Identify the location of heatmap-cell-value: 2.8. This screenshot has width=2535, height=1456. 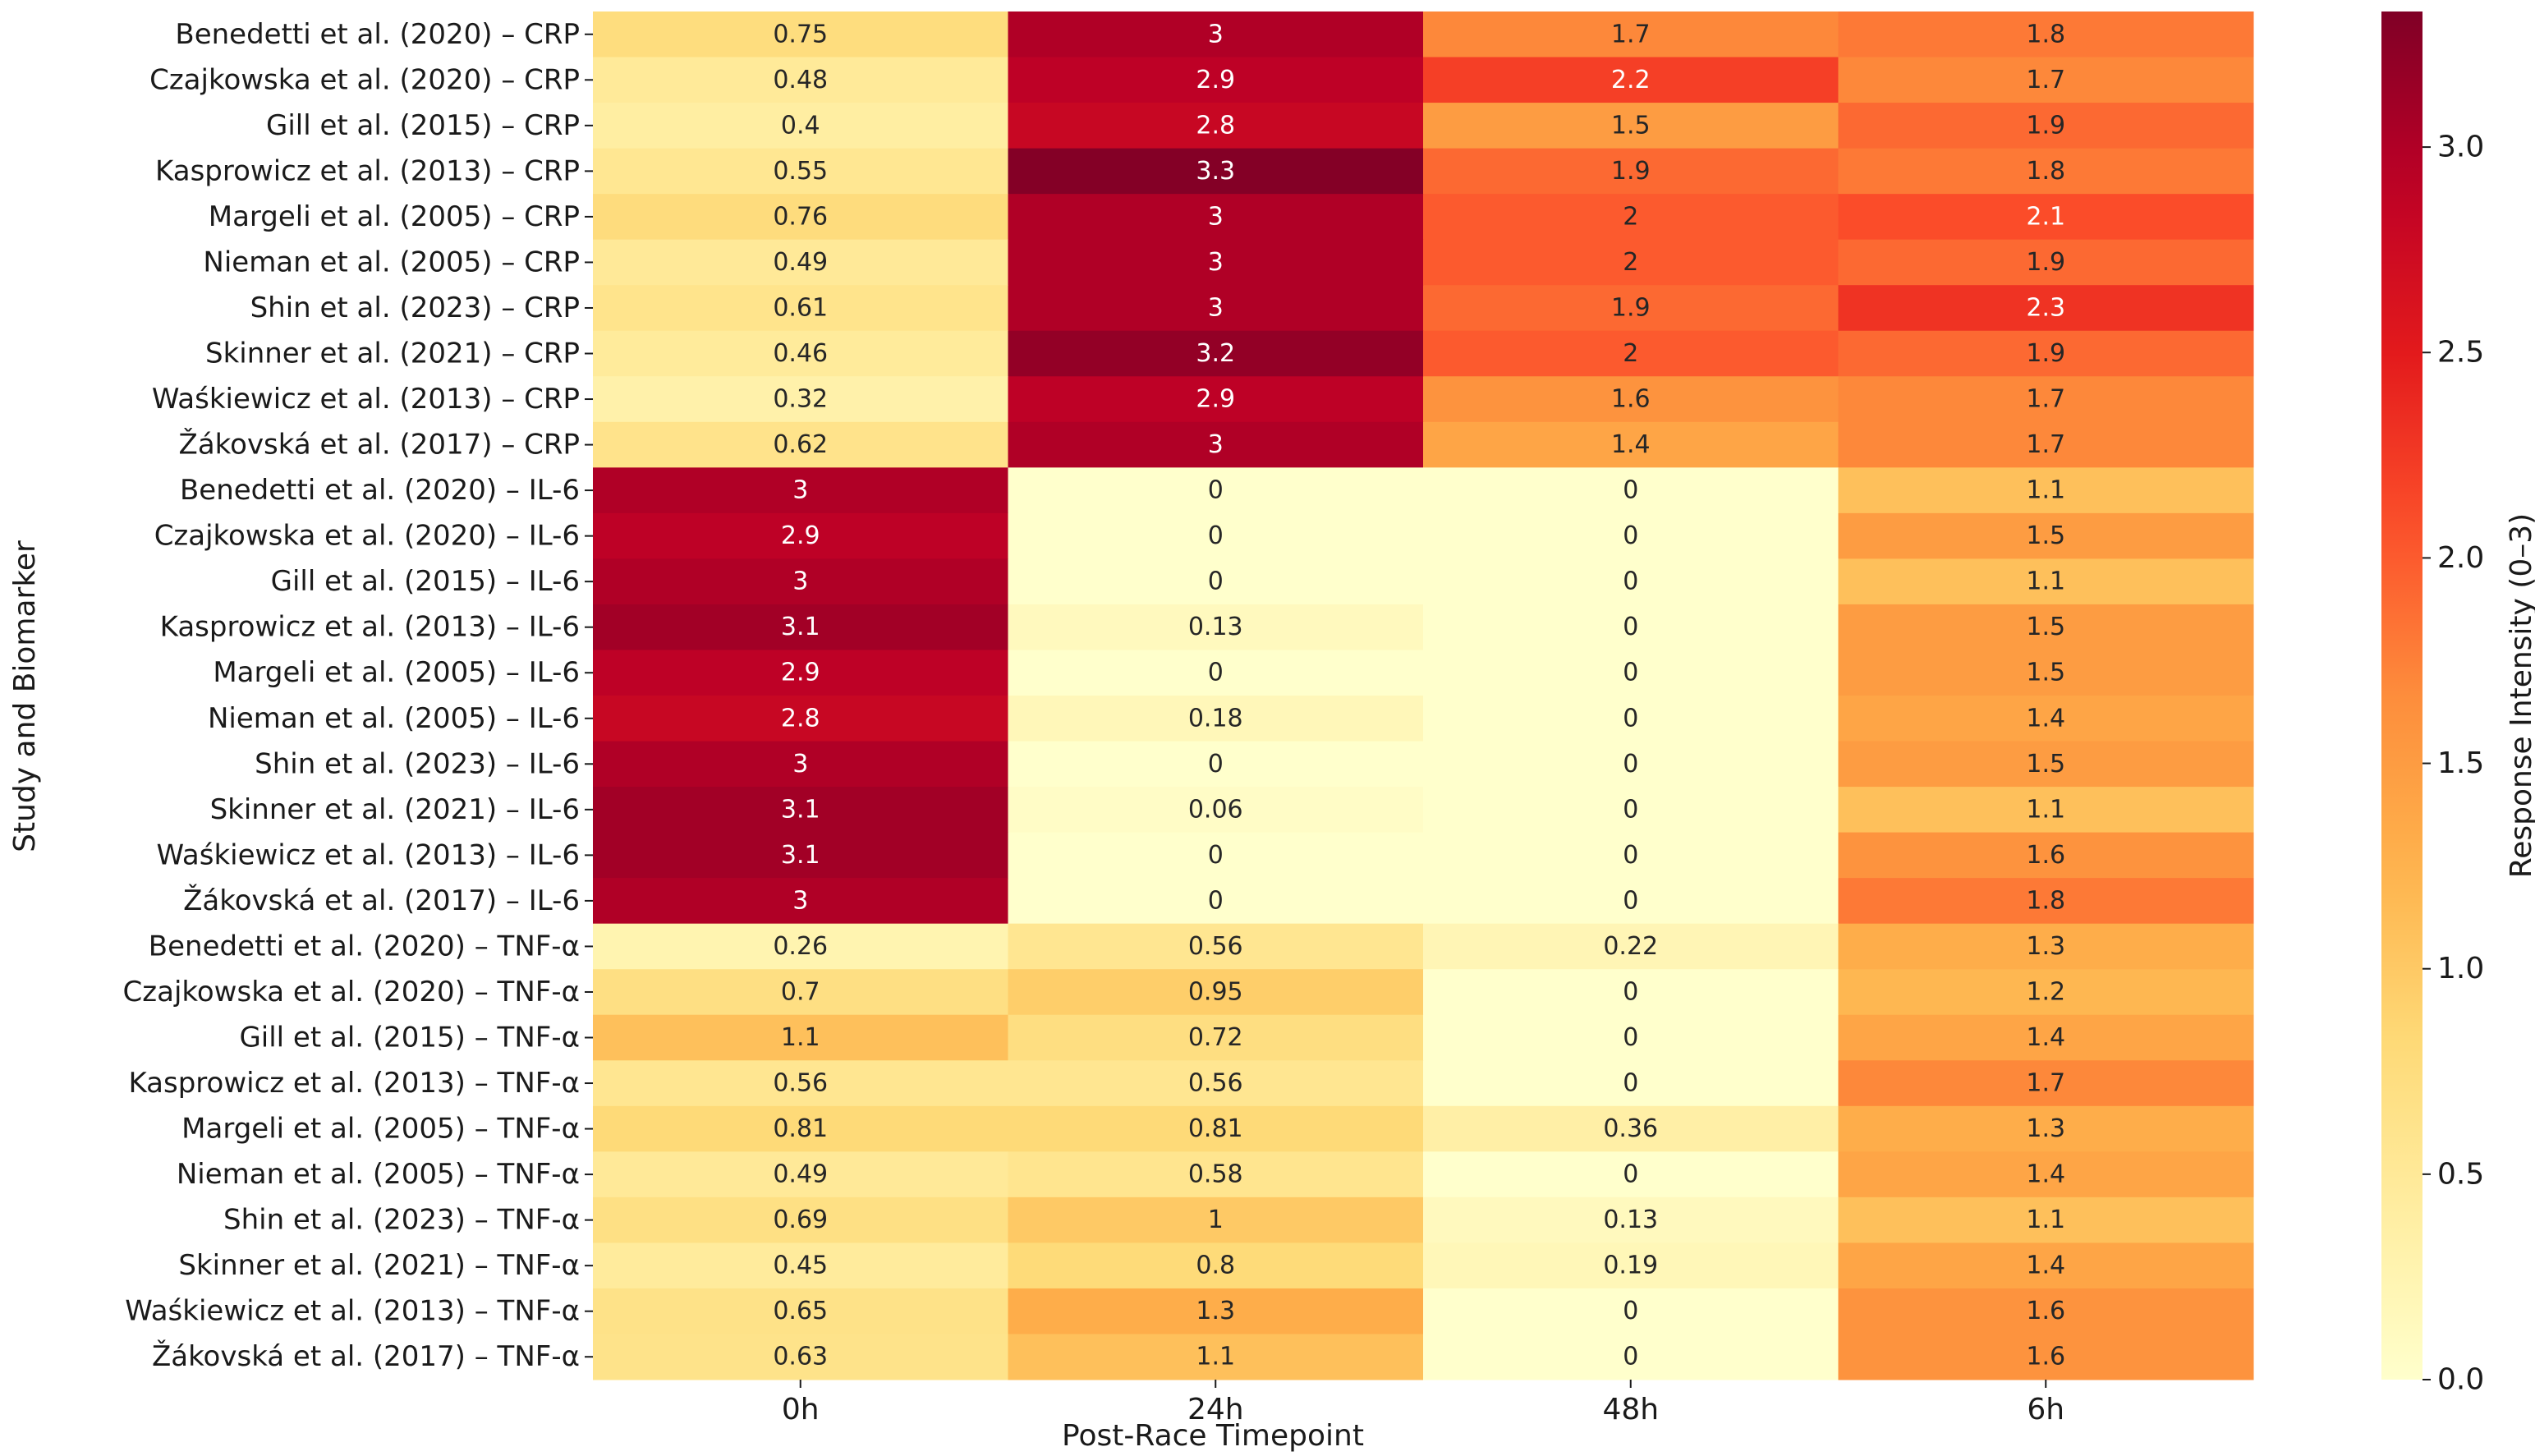
(1215, 125).